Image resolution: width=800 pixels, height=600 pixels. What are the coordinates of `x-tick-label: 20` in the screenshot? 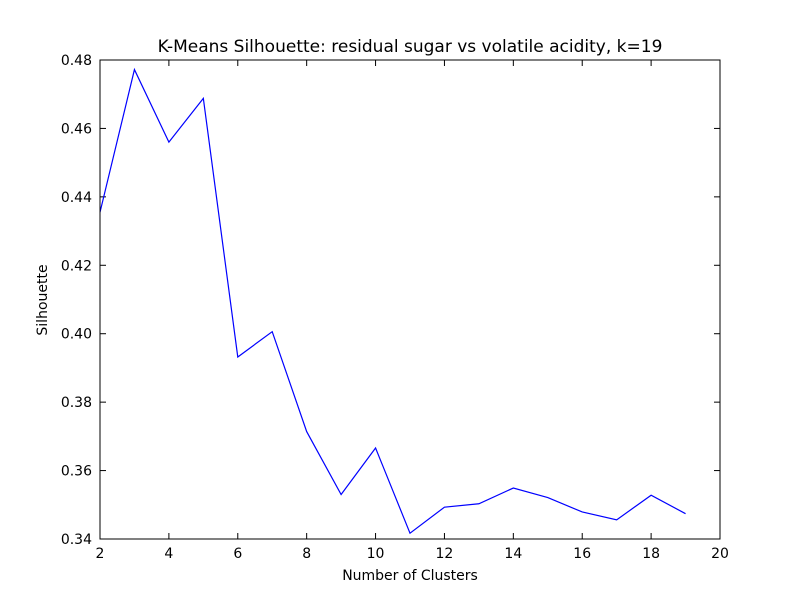 It's located at (720, 554).